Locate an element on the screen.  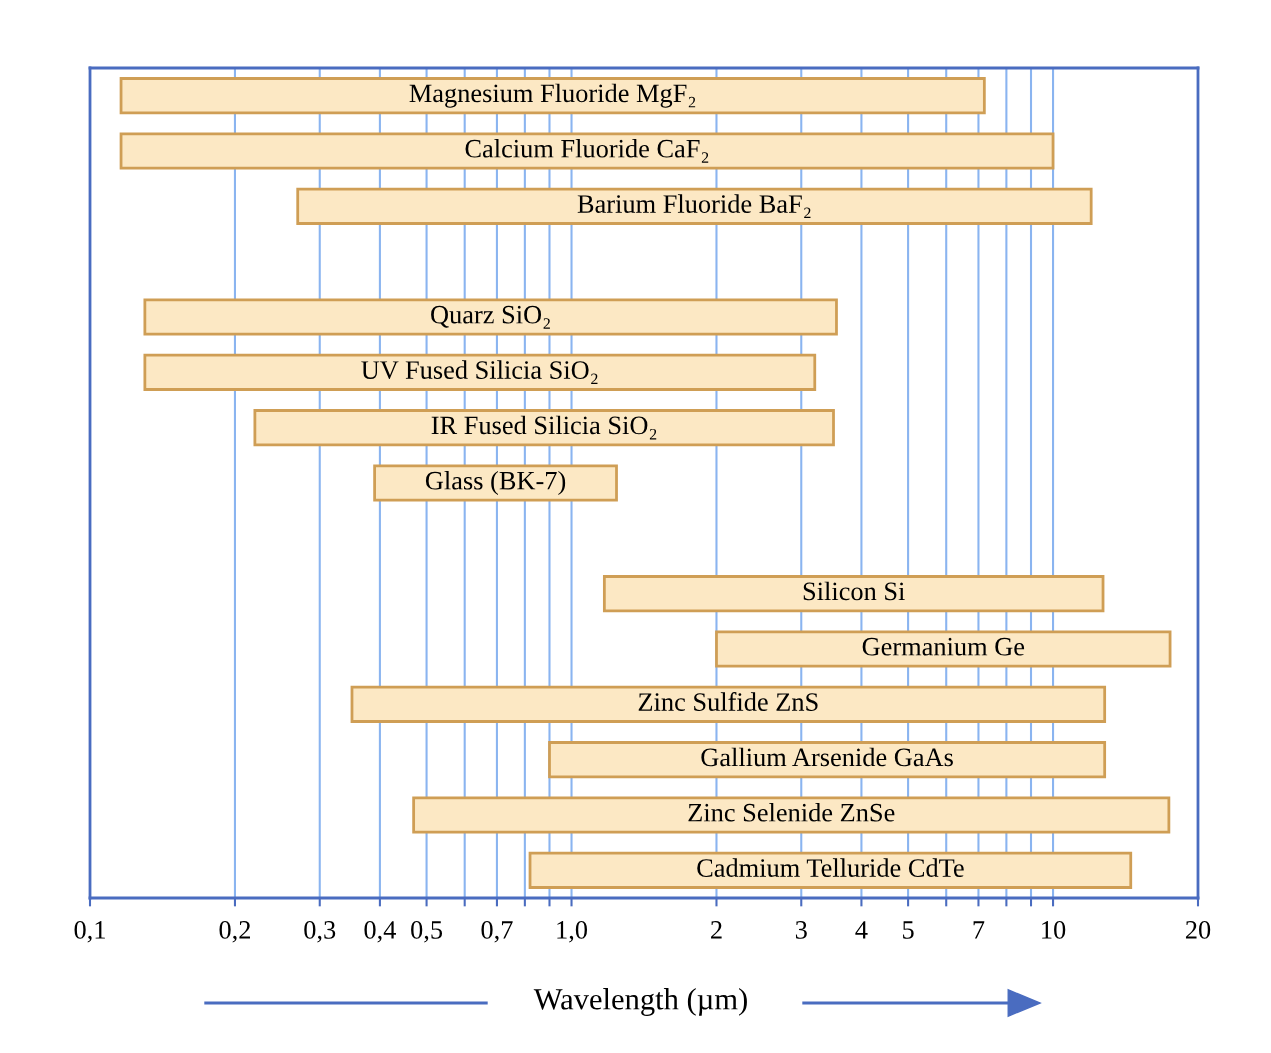
y-tick-label: Cadmium Telluride CdTe is located at coordinates (830, 867).